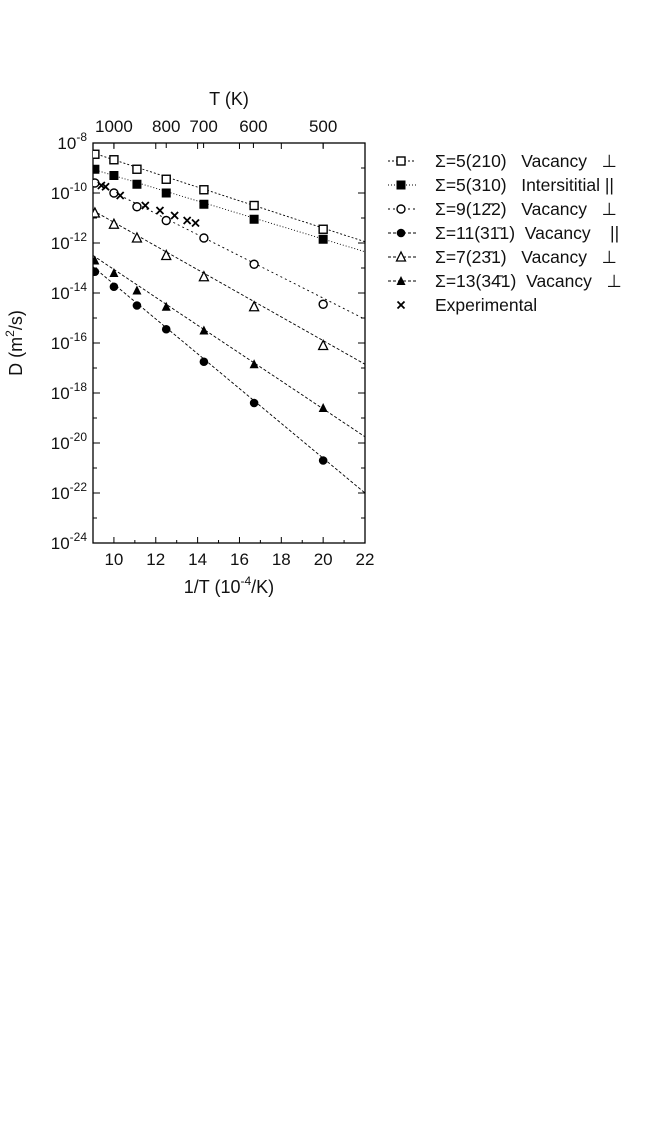 Image resolution: width=648 pixels, height=1138 pixels. What do you see at coordinates (365, 559) in the screenshot?
I see `x-tick-label: 22` at bounding box center [365, 559].